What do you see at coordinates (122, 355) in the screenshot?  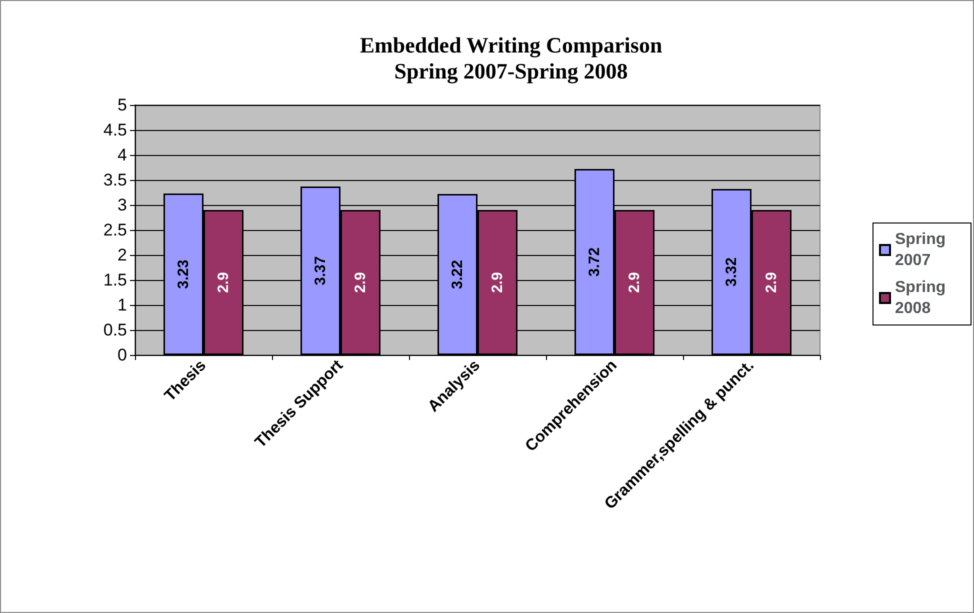 I see `y-tick-label: 0` at bounding box center [122, 355].